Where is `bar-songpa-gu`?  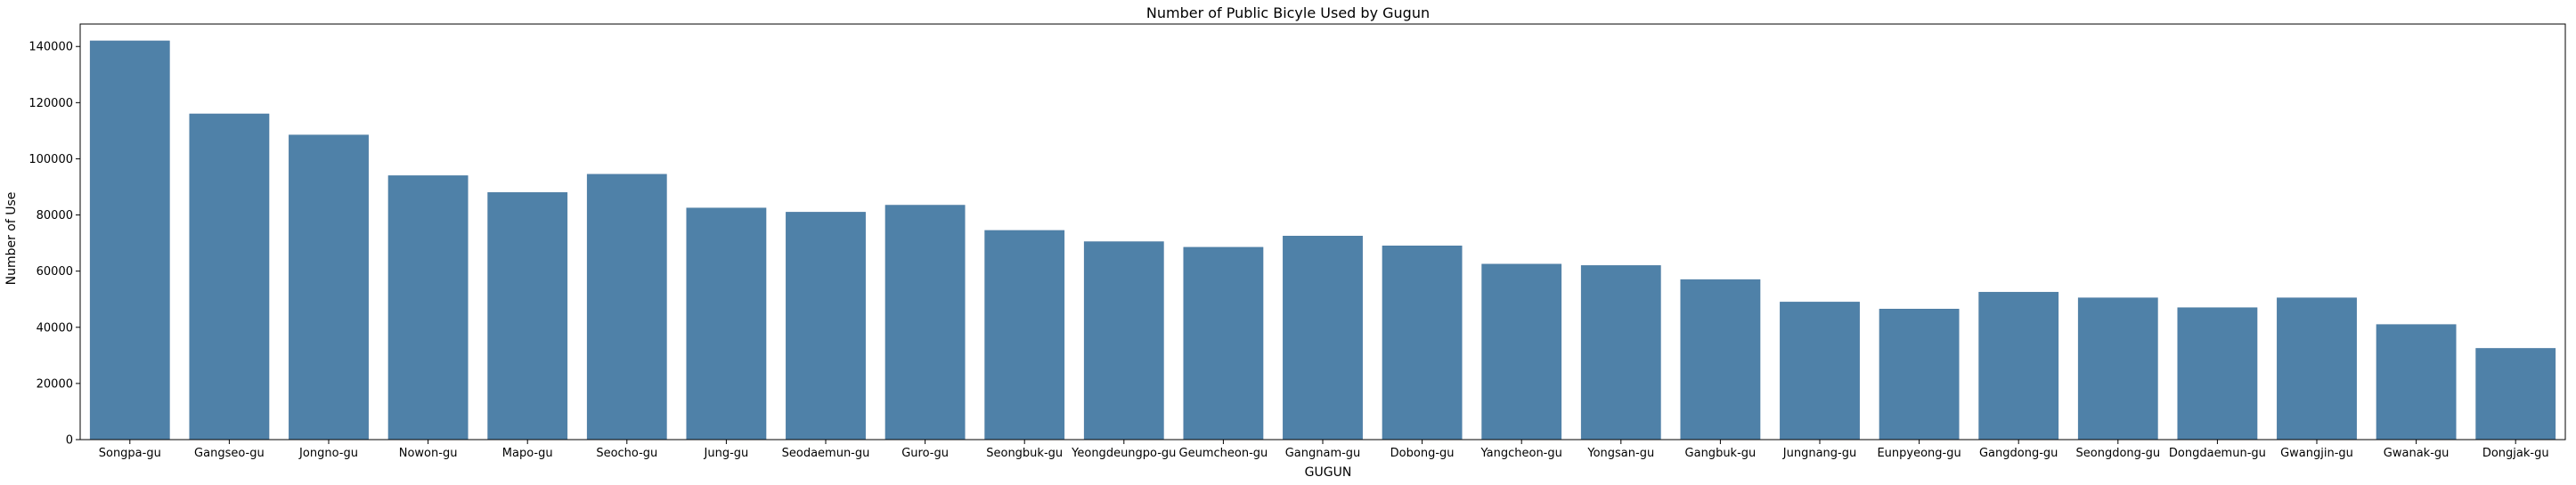 bar-songpa-gu is located at coordinates (130, 241).